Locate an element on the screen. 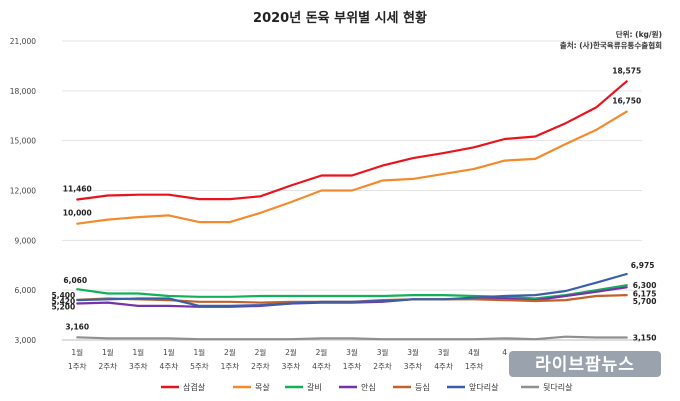  watermark-text: 라이브팜뉴스 is located at coordinates (585, 365).